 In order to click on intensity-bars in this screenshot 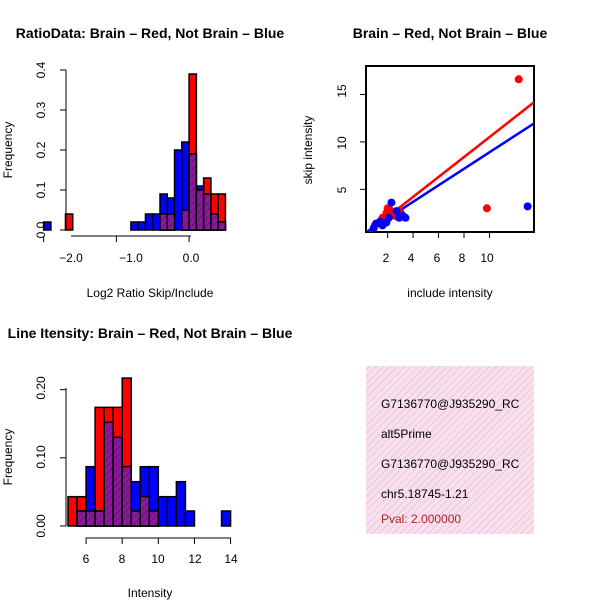, I will do `click(149, 452)`.